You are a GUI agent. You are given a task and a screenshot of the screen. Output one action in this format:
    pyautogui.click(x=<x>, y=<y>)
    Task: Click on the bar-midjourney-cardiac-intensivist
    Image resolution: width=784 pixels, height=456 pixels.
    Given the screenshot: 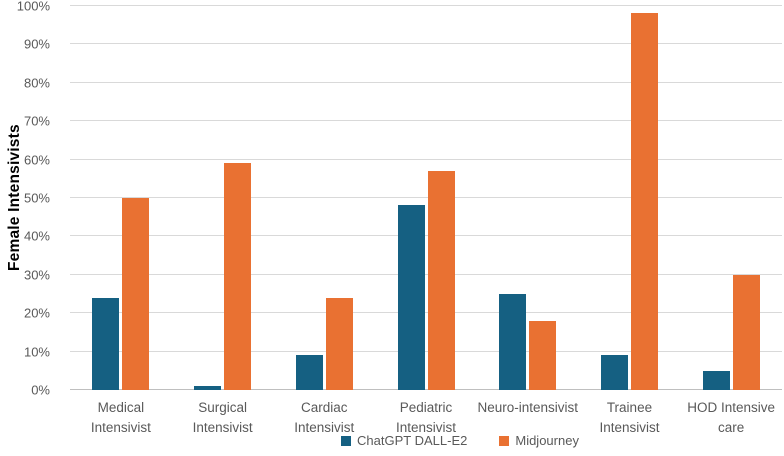 What is the action you would take?
    pyautogui.click(x=339, y=343)
    